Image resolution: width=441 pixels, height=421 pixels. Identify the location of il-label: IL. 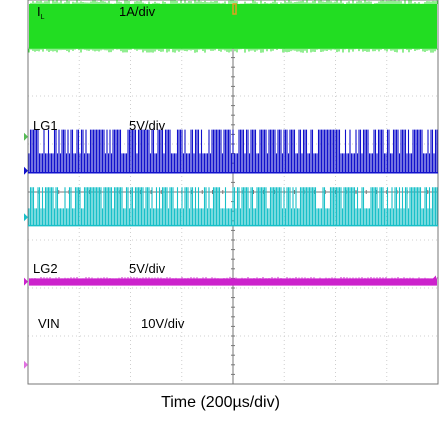
(41, 12).